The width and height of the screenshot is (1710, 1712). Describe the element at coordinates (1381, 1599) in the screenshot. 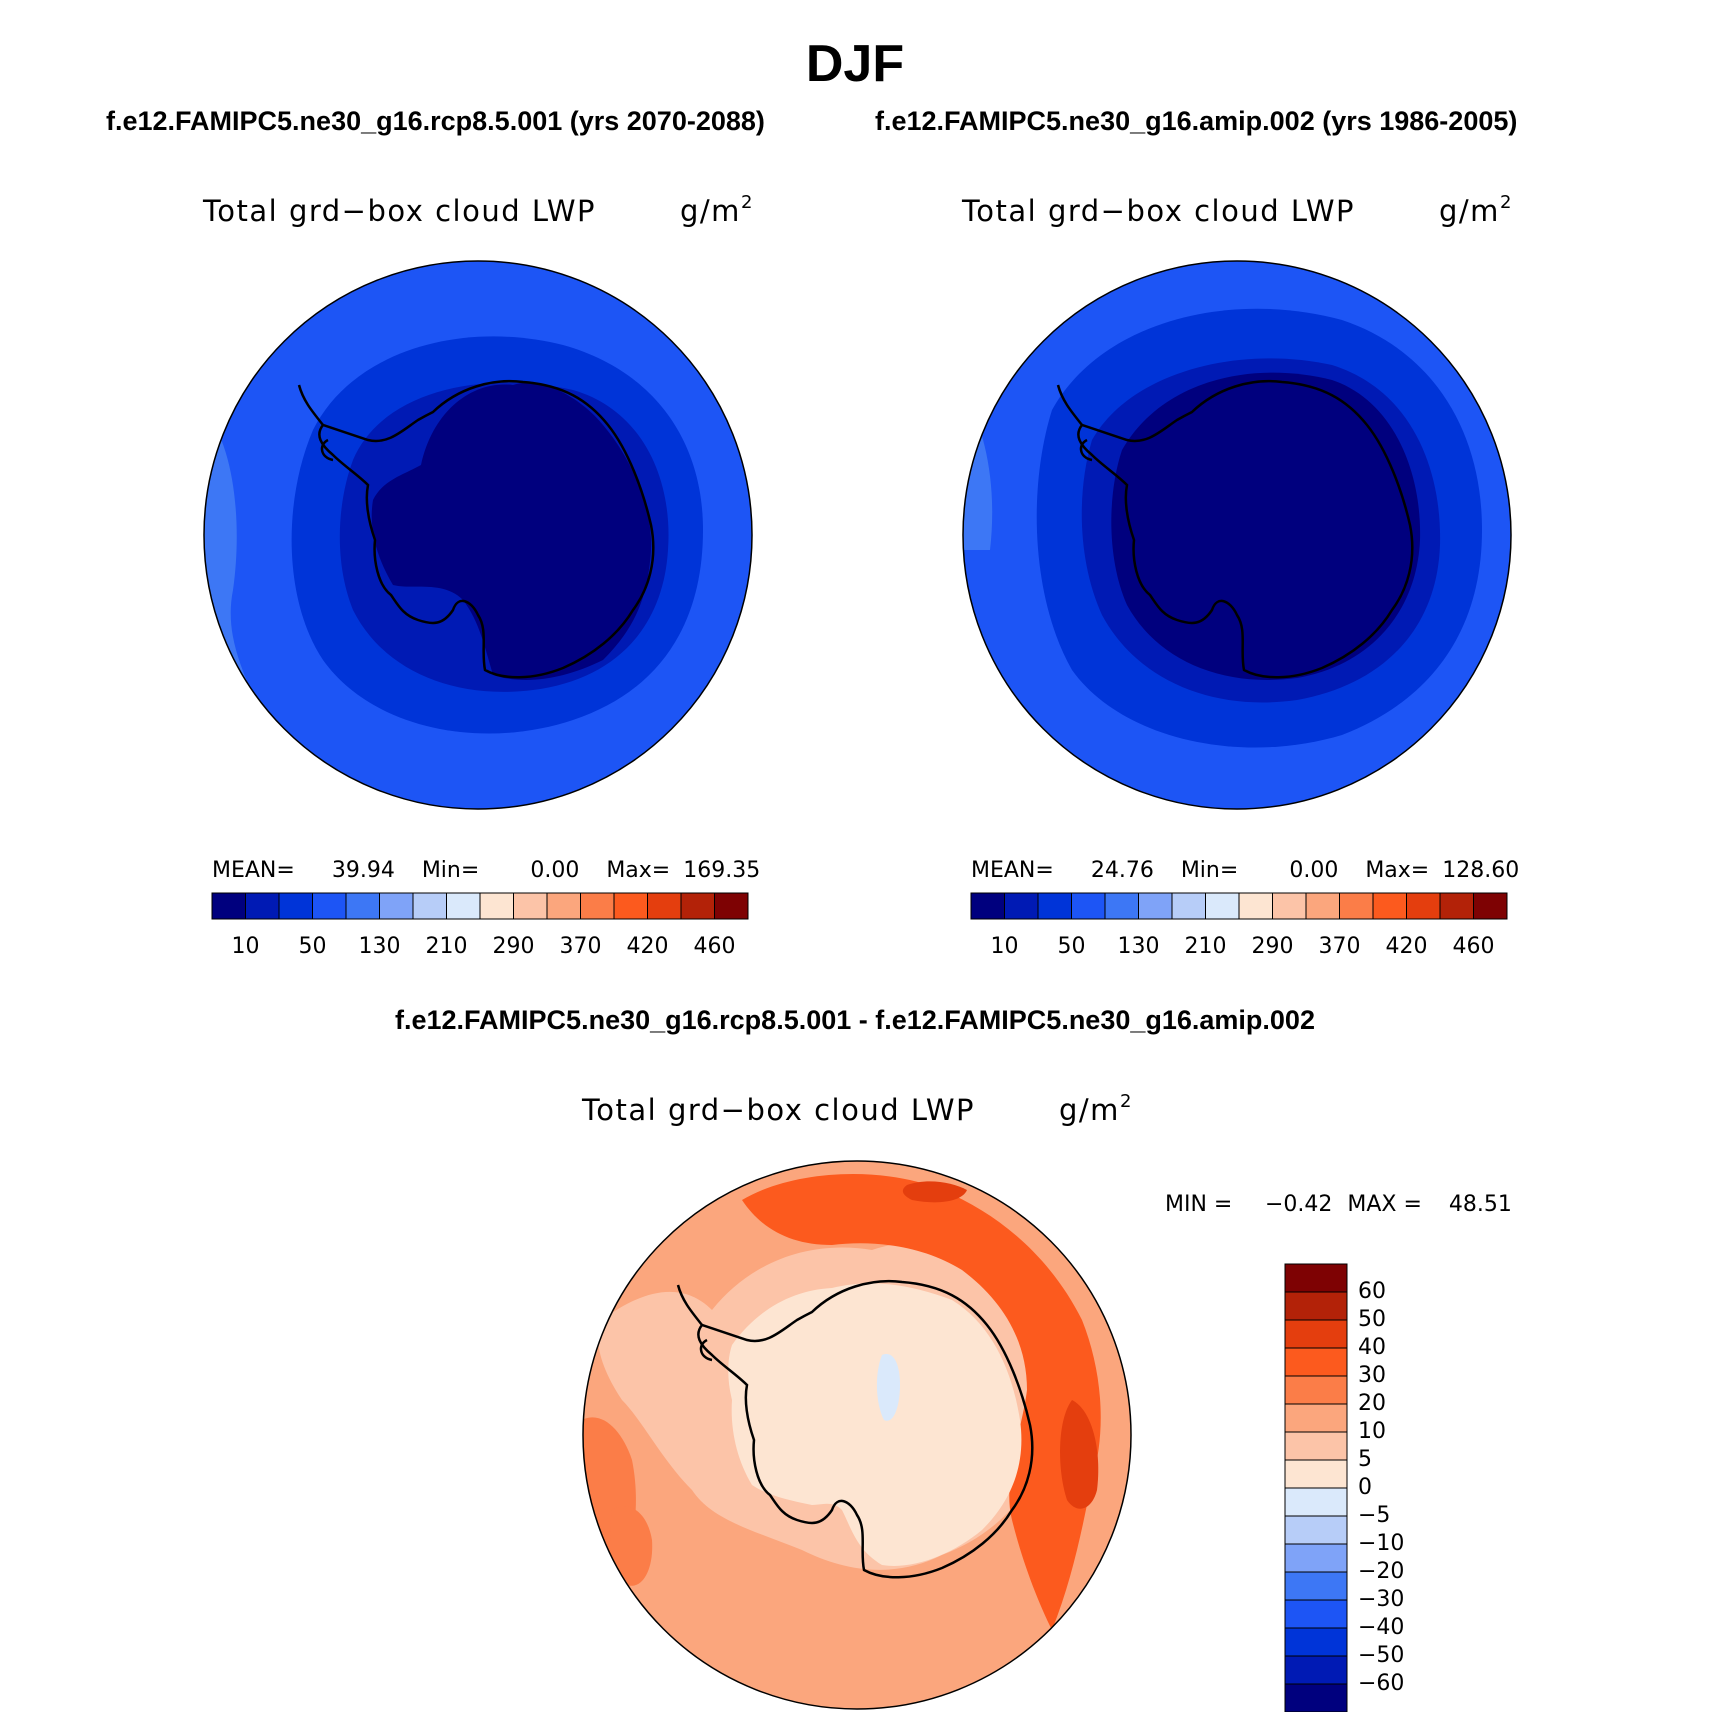

I see `diff-colorbar-tick-label: −30` at that location.